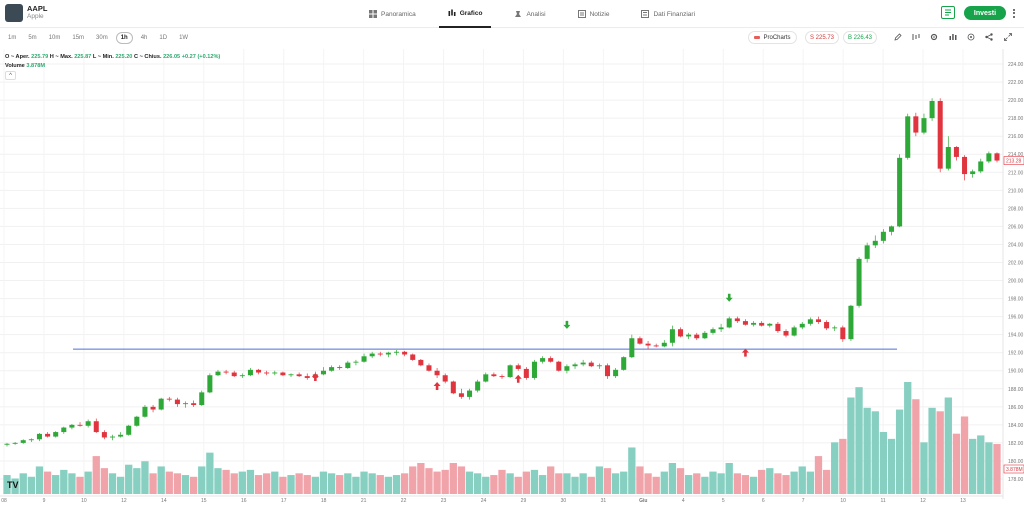 This screenshot has height=506, width=1024. Describe the element at coordinates (32, 38) in the screenshot. I see `timeframe-5m: 5m` at that location.